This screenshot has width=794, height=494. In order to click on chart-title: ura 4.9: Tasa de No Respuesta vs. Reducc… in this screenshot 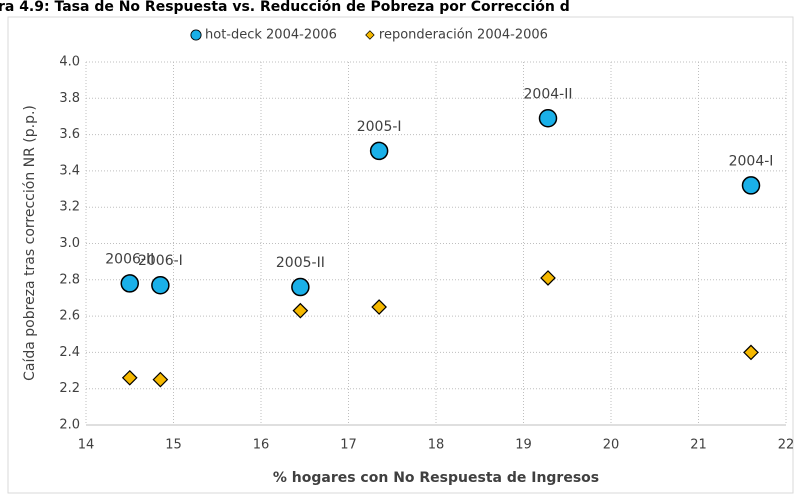, I will do `click(285, 7)`.